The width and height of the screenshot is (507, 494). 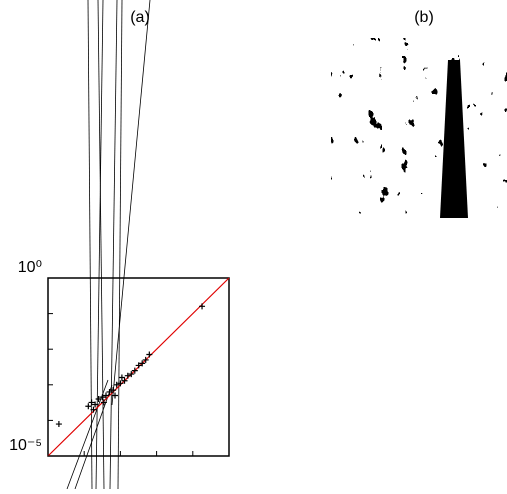 What do you see at coordinates (454, 139) in the screenshot?
I see `tree-trunk` at bounding box center [454, 139].